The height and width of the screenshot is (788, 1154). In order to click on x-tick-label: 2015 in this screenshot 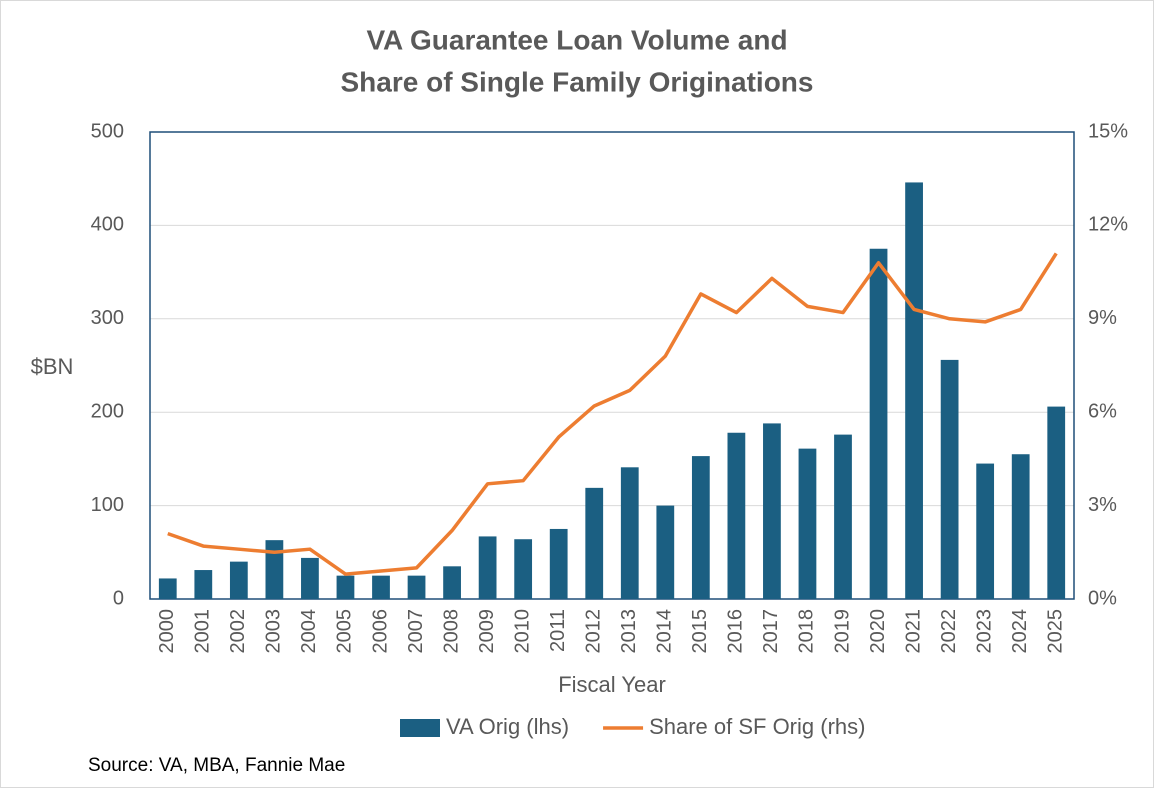, I will do `click(700, 631)`.